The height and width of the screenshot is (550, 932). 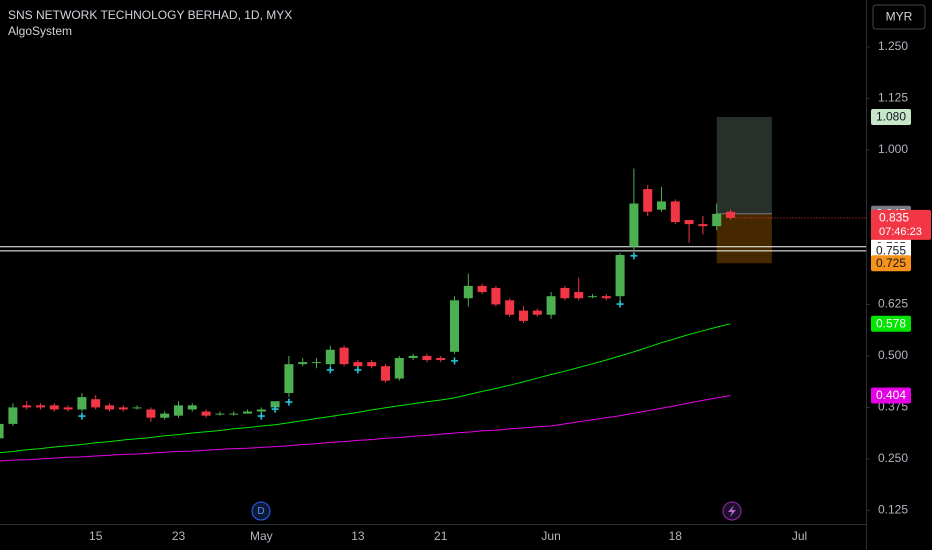 I want to click on currency-label: MYR, so click(x=899, y=17).